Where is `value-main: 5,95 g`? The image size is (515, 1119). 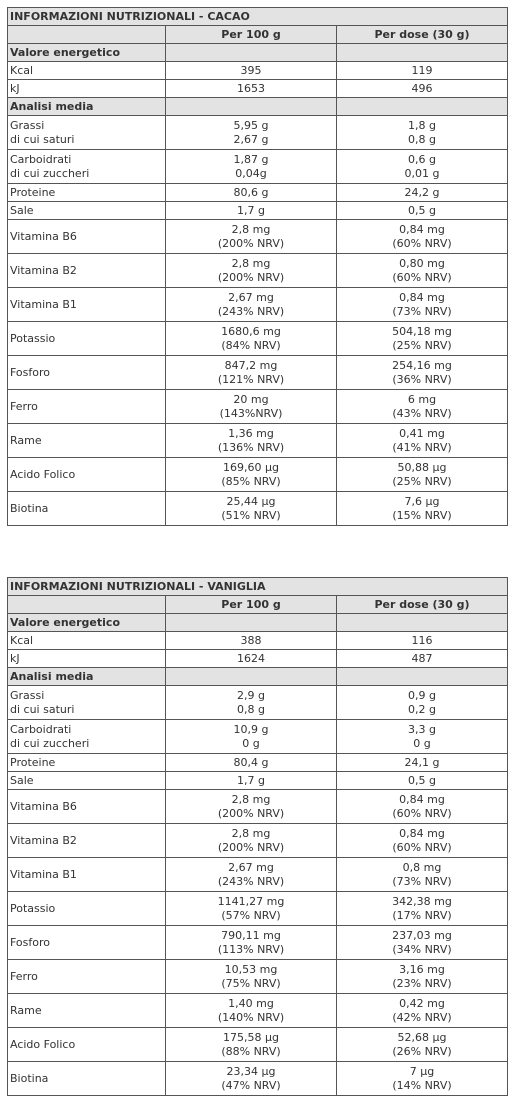 value-main: 5,95 g is located at coordinates (251, 125).